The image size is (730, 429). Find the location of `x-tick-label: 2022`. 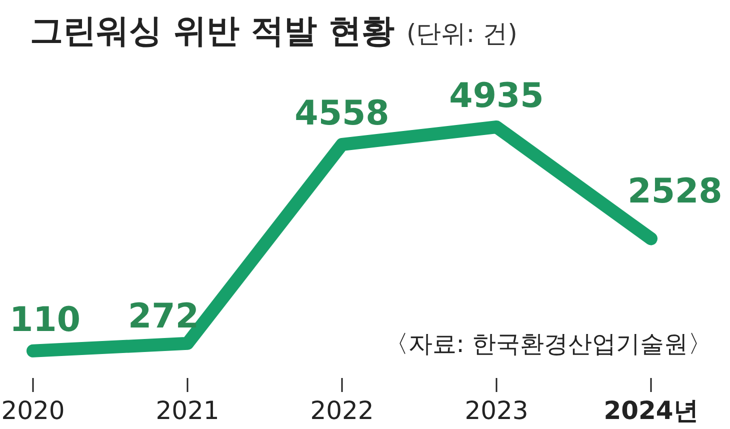

x-tick-label: 2022 is located at coordinates (342, 410).